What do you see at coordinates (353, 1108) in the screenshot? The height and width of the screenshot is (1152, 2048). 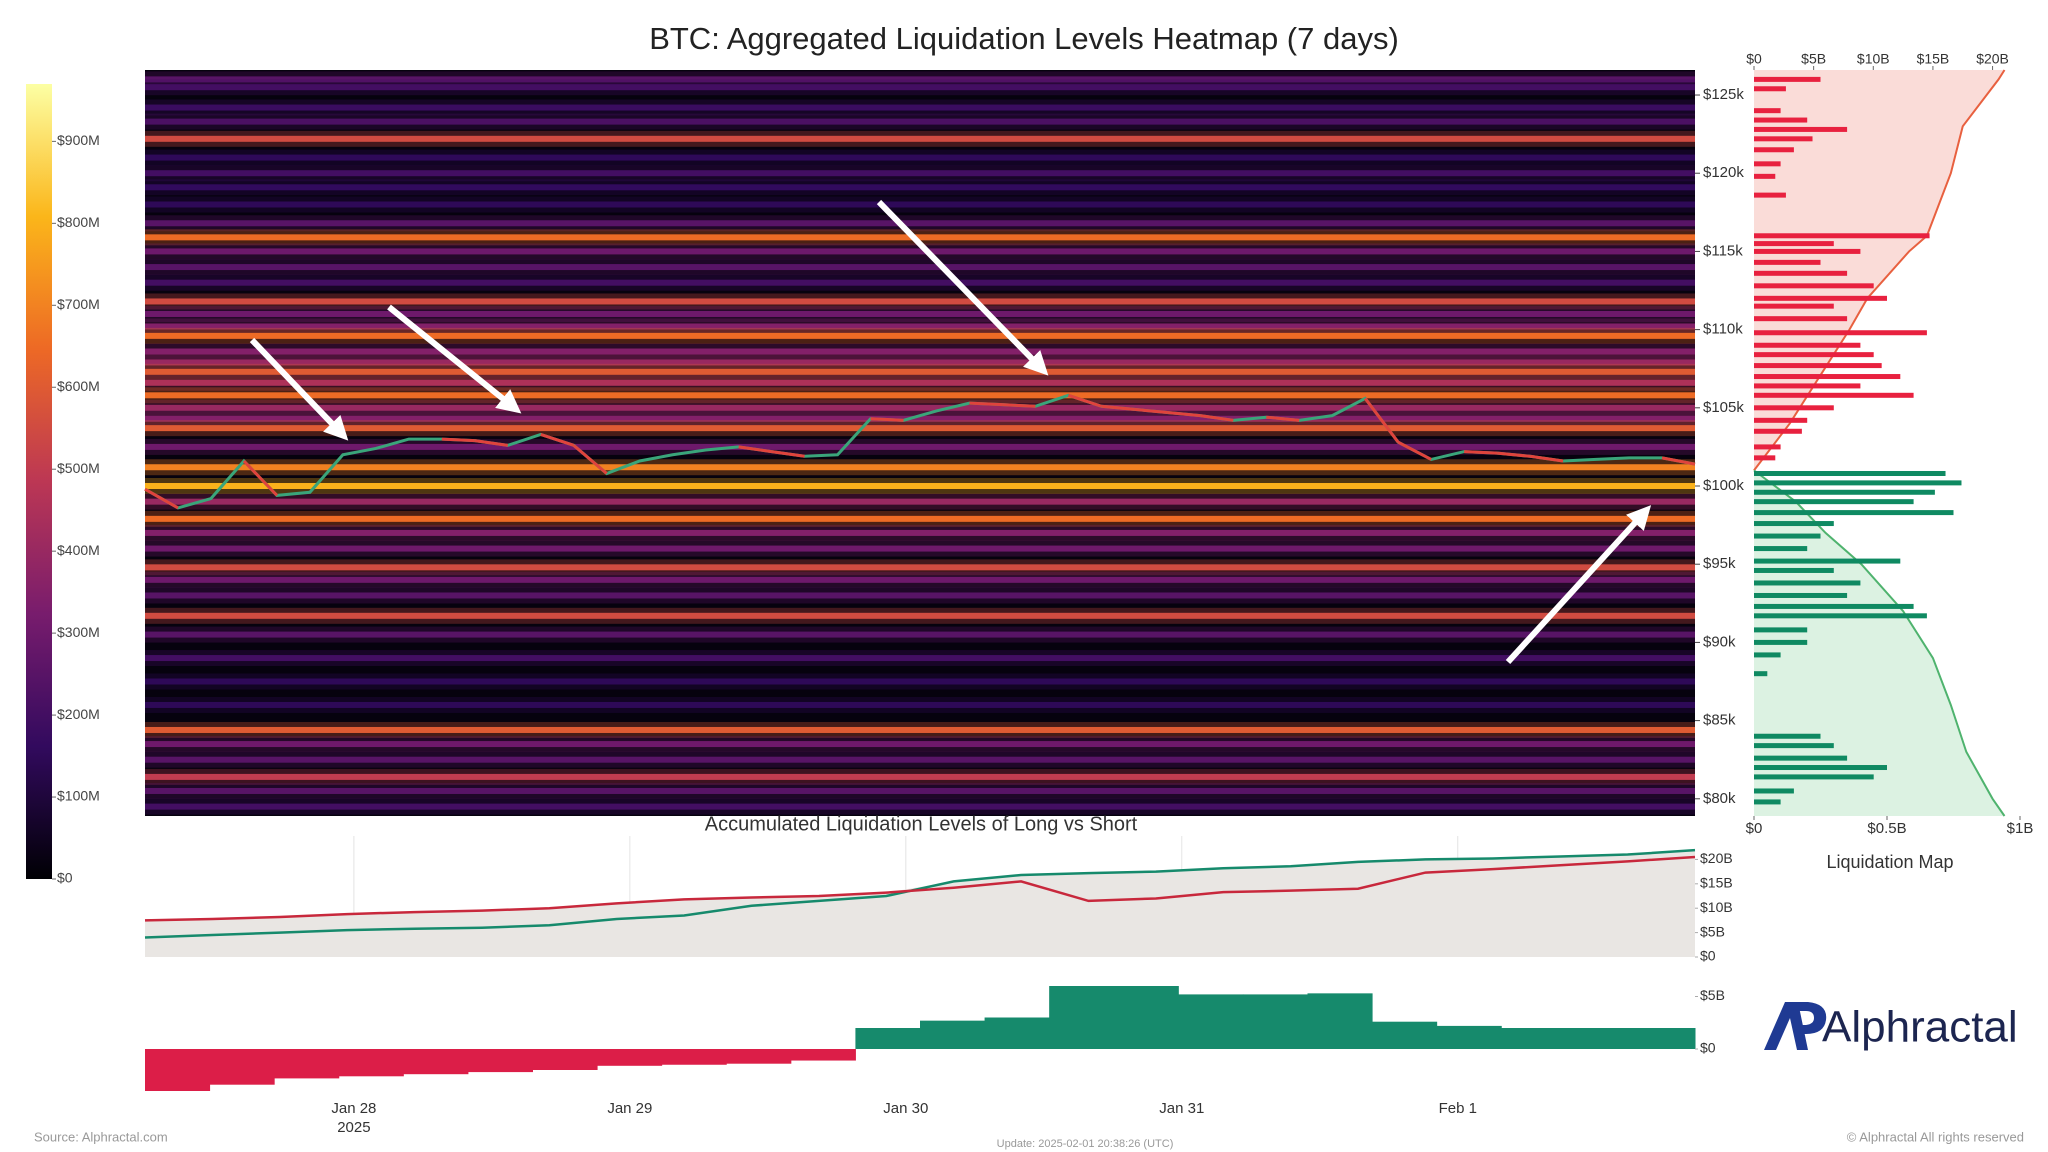 I see `x-tick-label: Jan 28` at bounding box center [353, 1108].